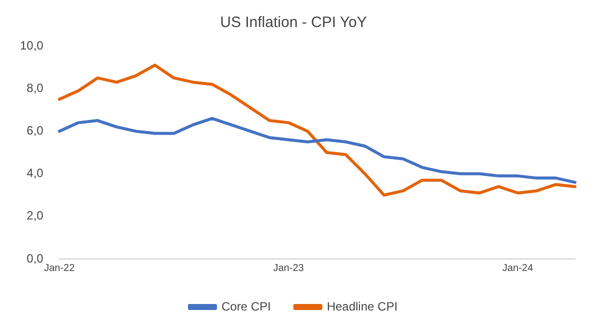 Image resolution: width=599 pixels, height=335 pixels. What do you see at coordinates (35, 215) in the screenshot?
I see `y-tick-label: 2,0` at bounding box center [35, 215].